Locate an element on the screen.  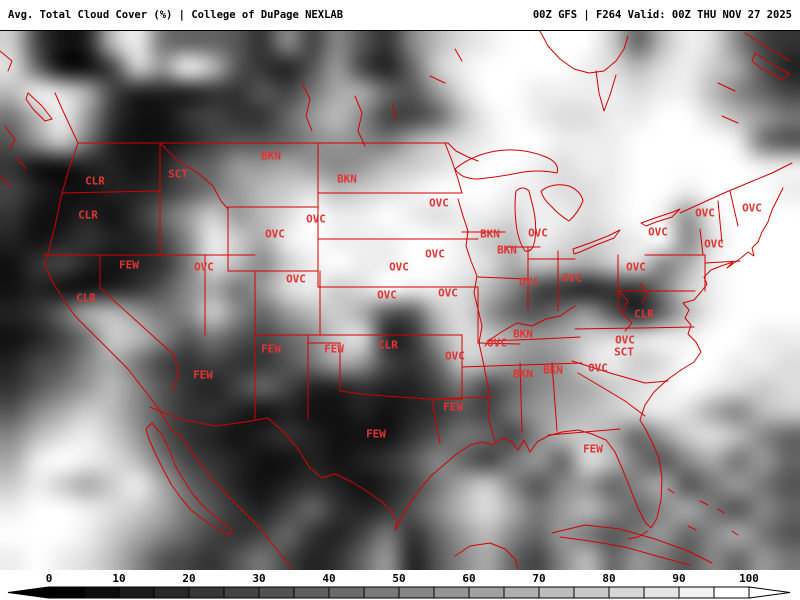
colorbar: 0 10 20 30 40 50 60 70 80 90 100 is located at coordinates (400, 585).